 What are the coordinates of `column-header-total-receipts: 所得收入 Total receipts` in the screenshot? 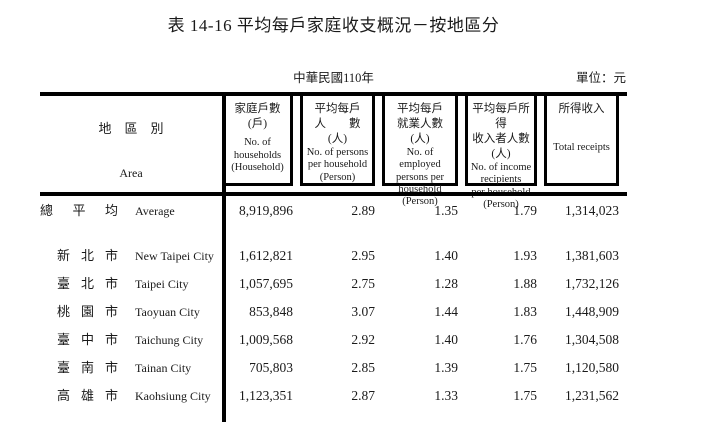 It's located at (581, 141).